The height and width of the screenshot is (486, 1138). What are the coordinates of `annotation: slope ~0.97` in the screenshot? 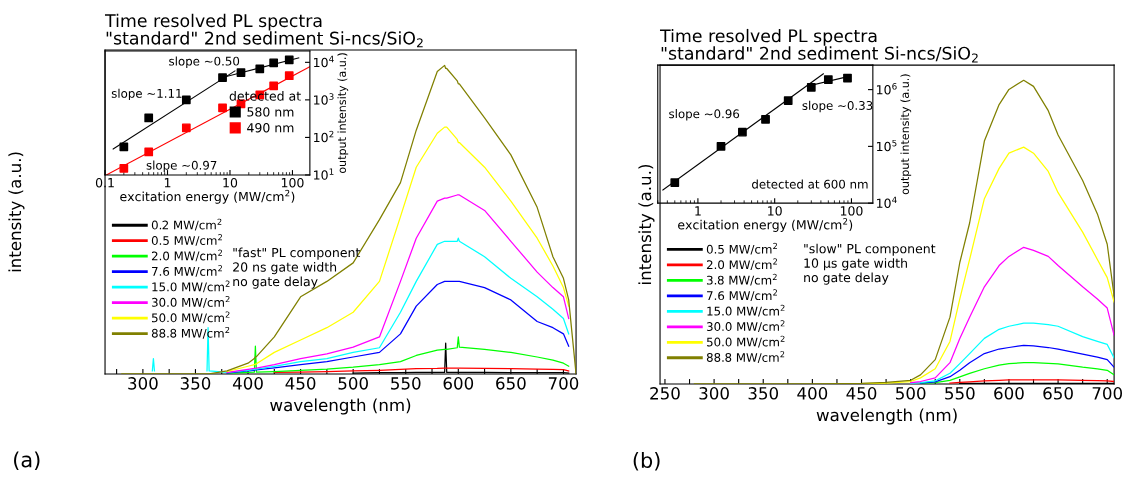 It's located at (181, 166).